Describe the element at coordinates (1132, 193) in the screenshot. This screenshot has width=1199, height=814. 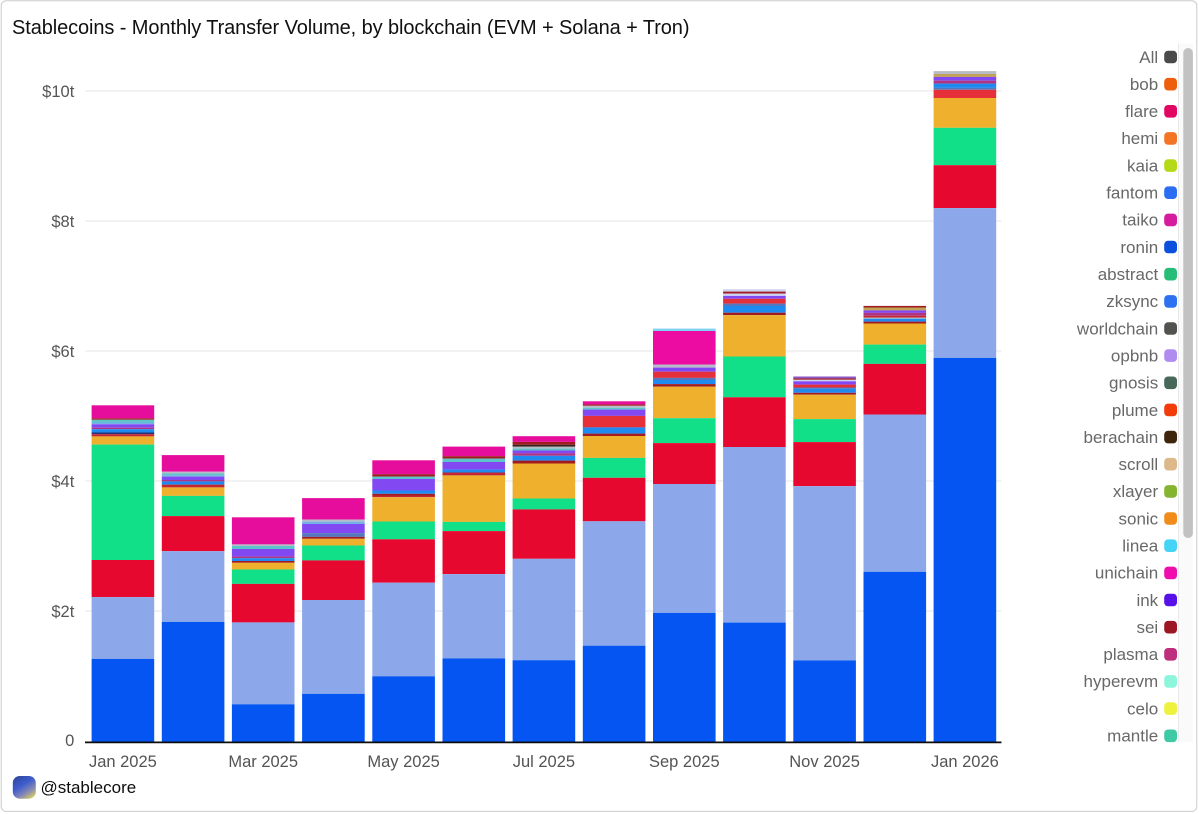
I see `svg-text: fantom` at that location.